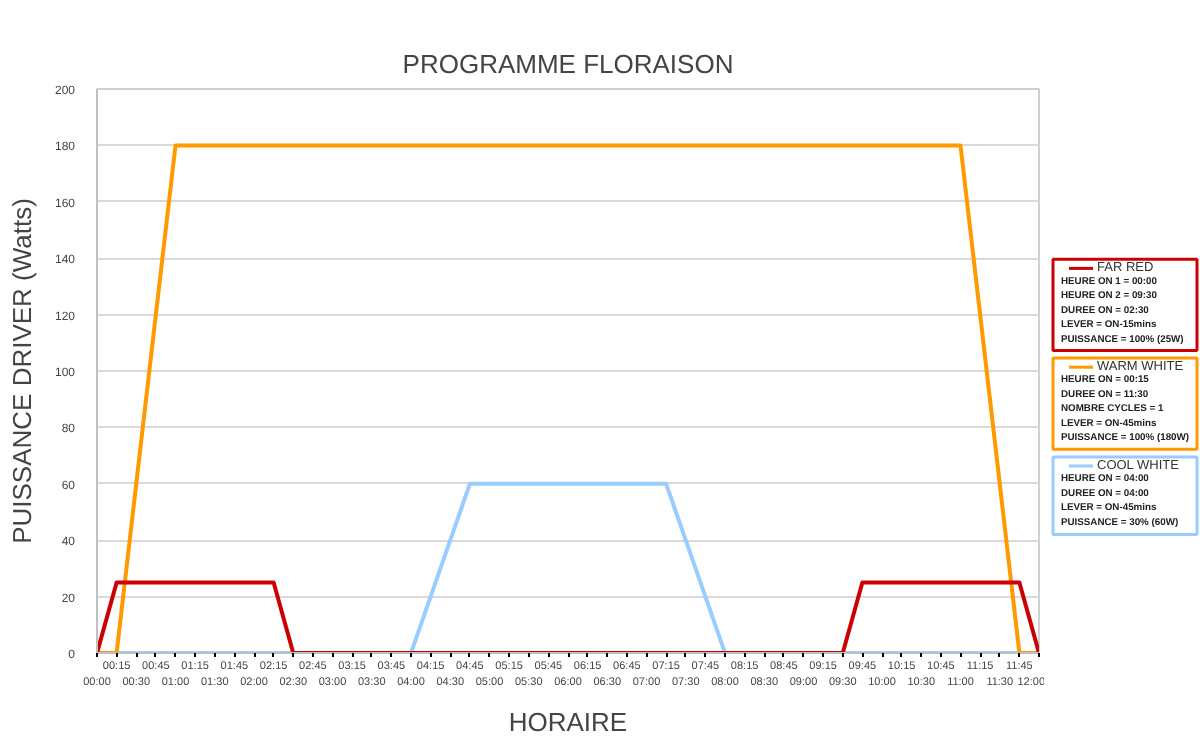 Image resolution: width=1200 pixels, height=742 pixels. What do you see at coordinates (568, 64) in the screenshot?
I see `chart-title: PROGRAMME FLORAISON` at bounding box center [568, 64].